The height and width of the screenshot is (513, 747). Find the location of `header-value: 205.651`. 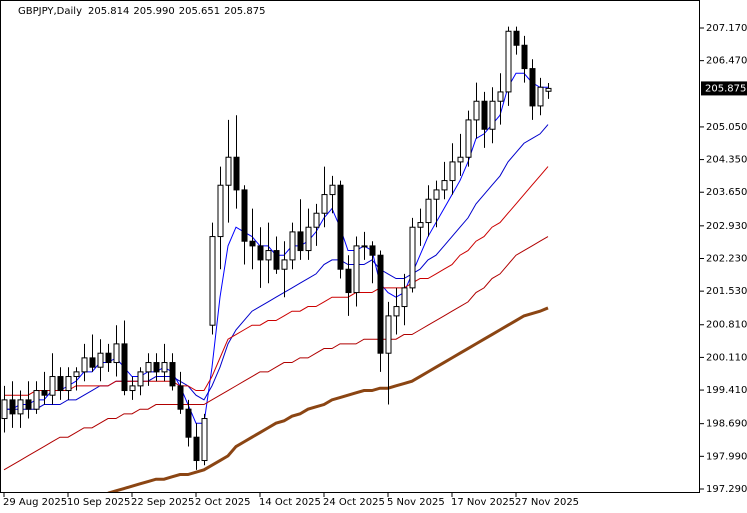

header-value: 205.651 is located at coordinates (199, 11).